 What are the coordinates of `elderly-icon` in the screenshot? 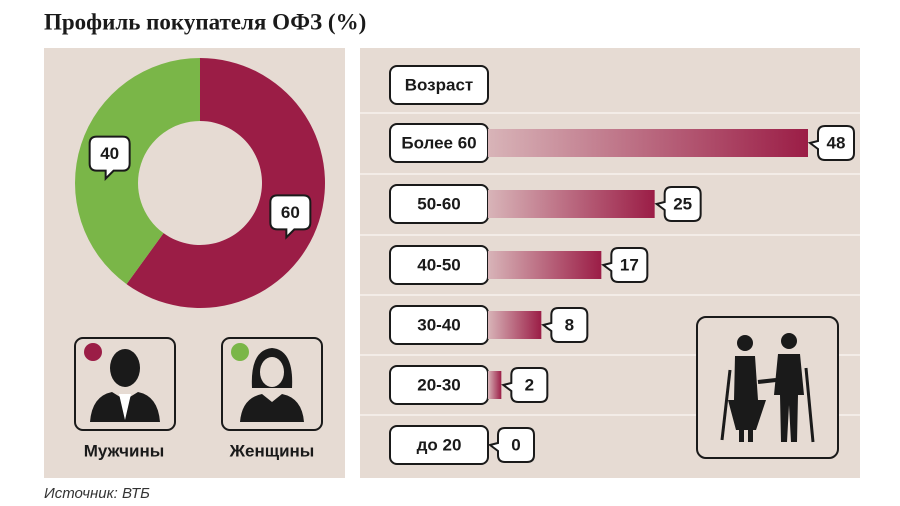 It's located at (767, 387).